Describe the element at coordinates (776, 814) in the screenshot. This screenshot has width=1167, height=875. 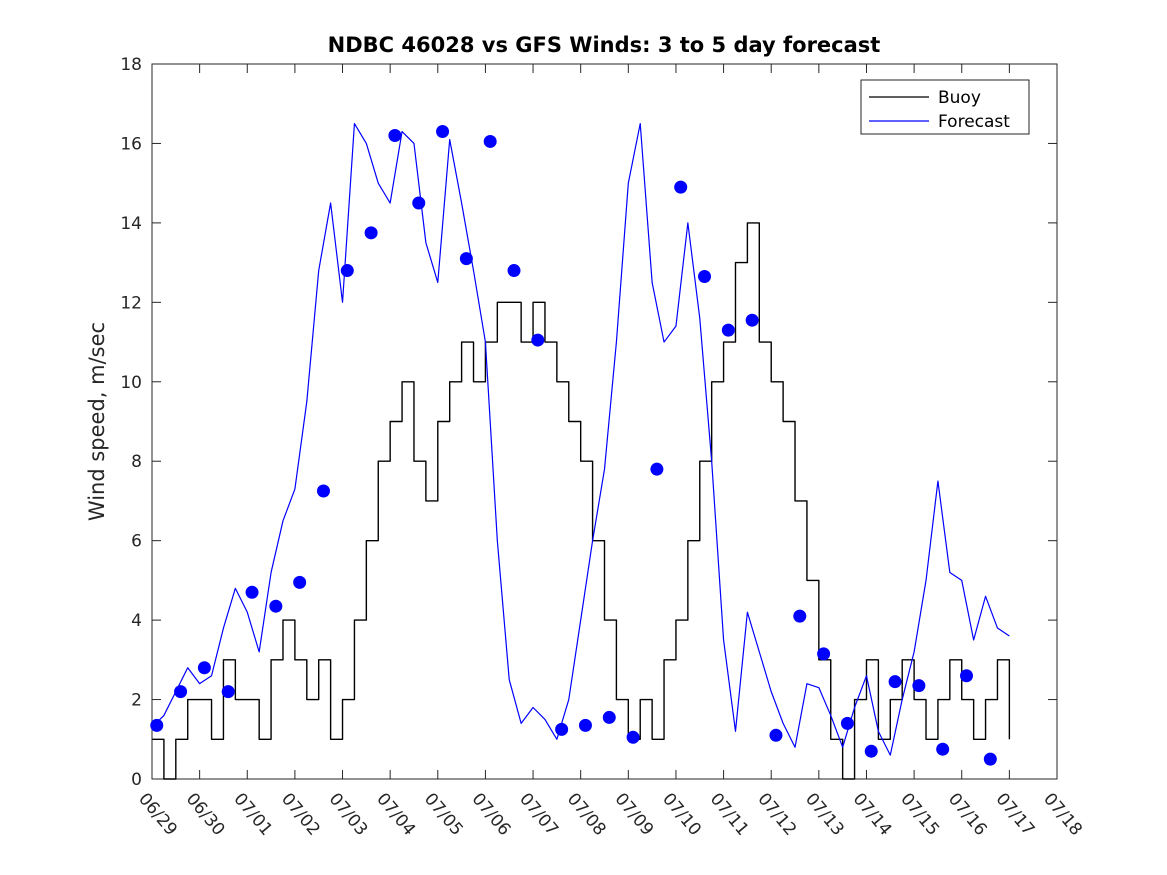
I see `x-tick-label: 07/12` at that location.